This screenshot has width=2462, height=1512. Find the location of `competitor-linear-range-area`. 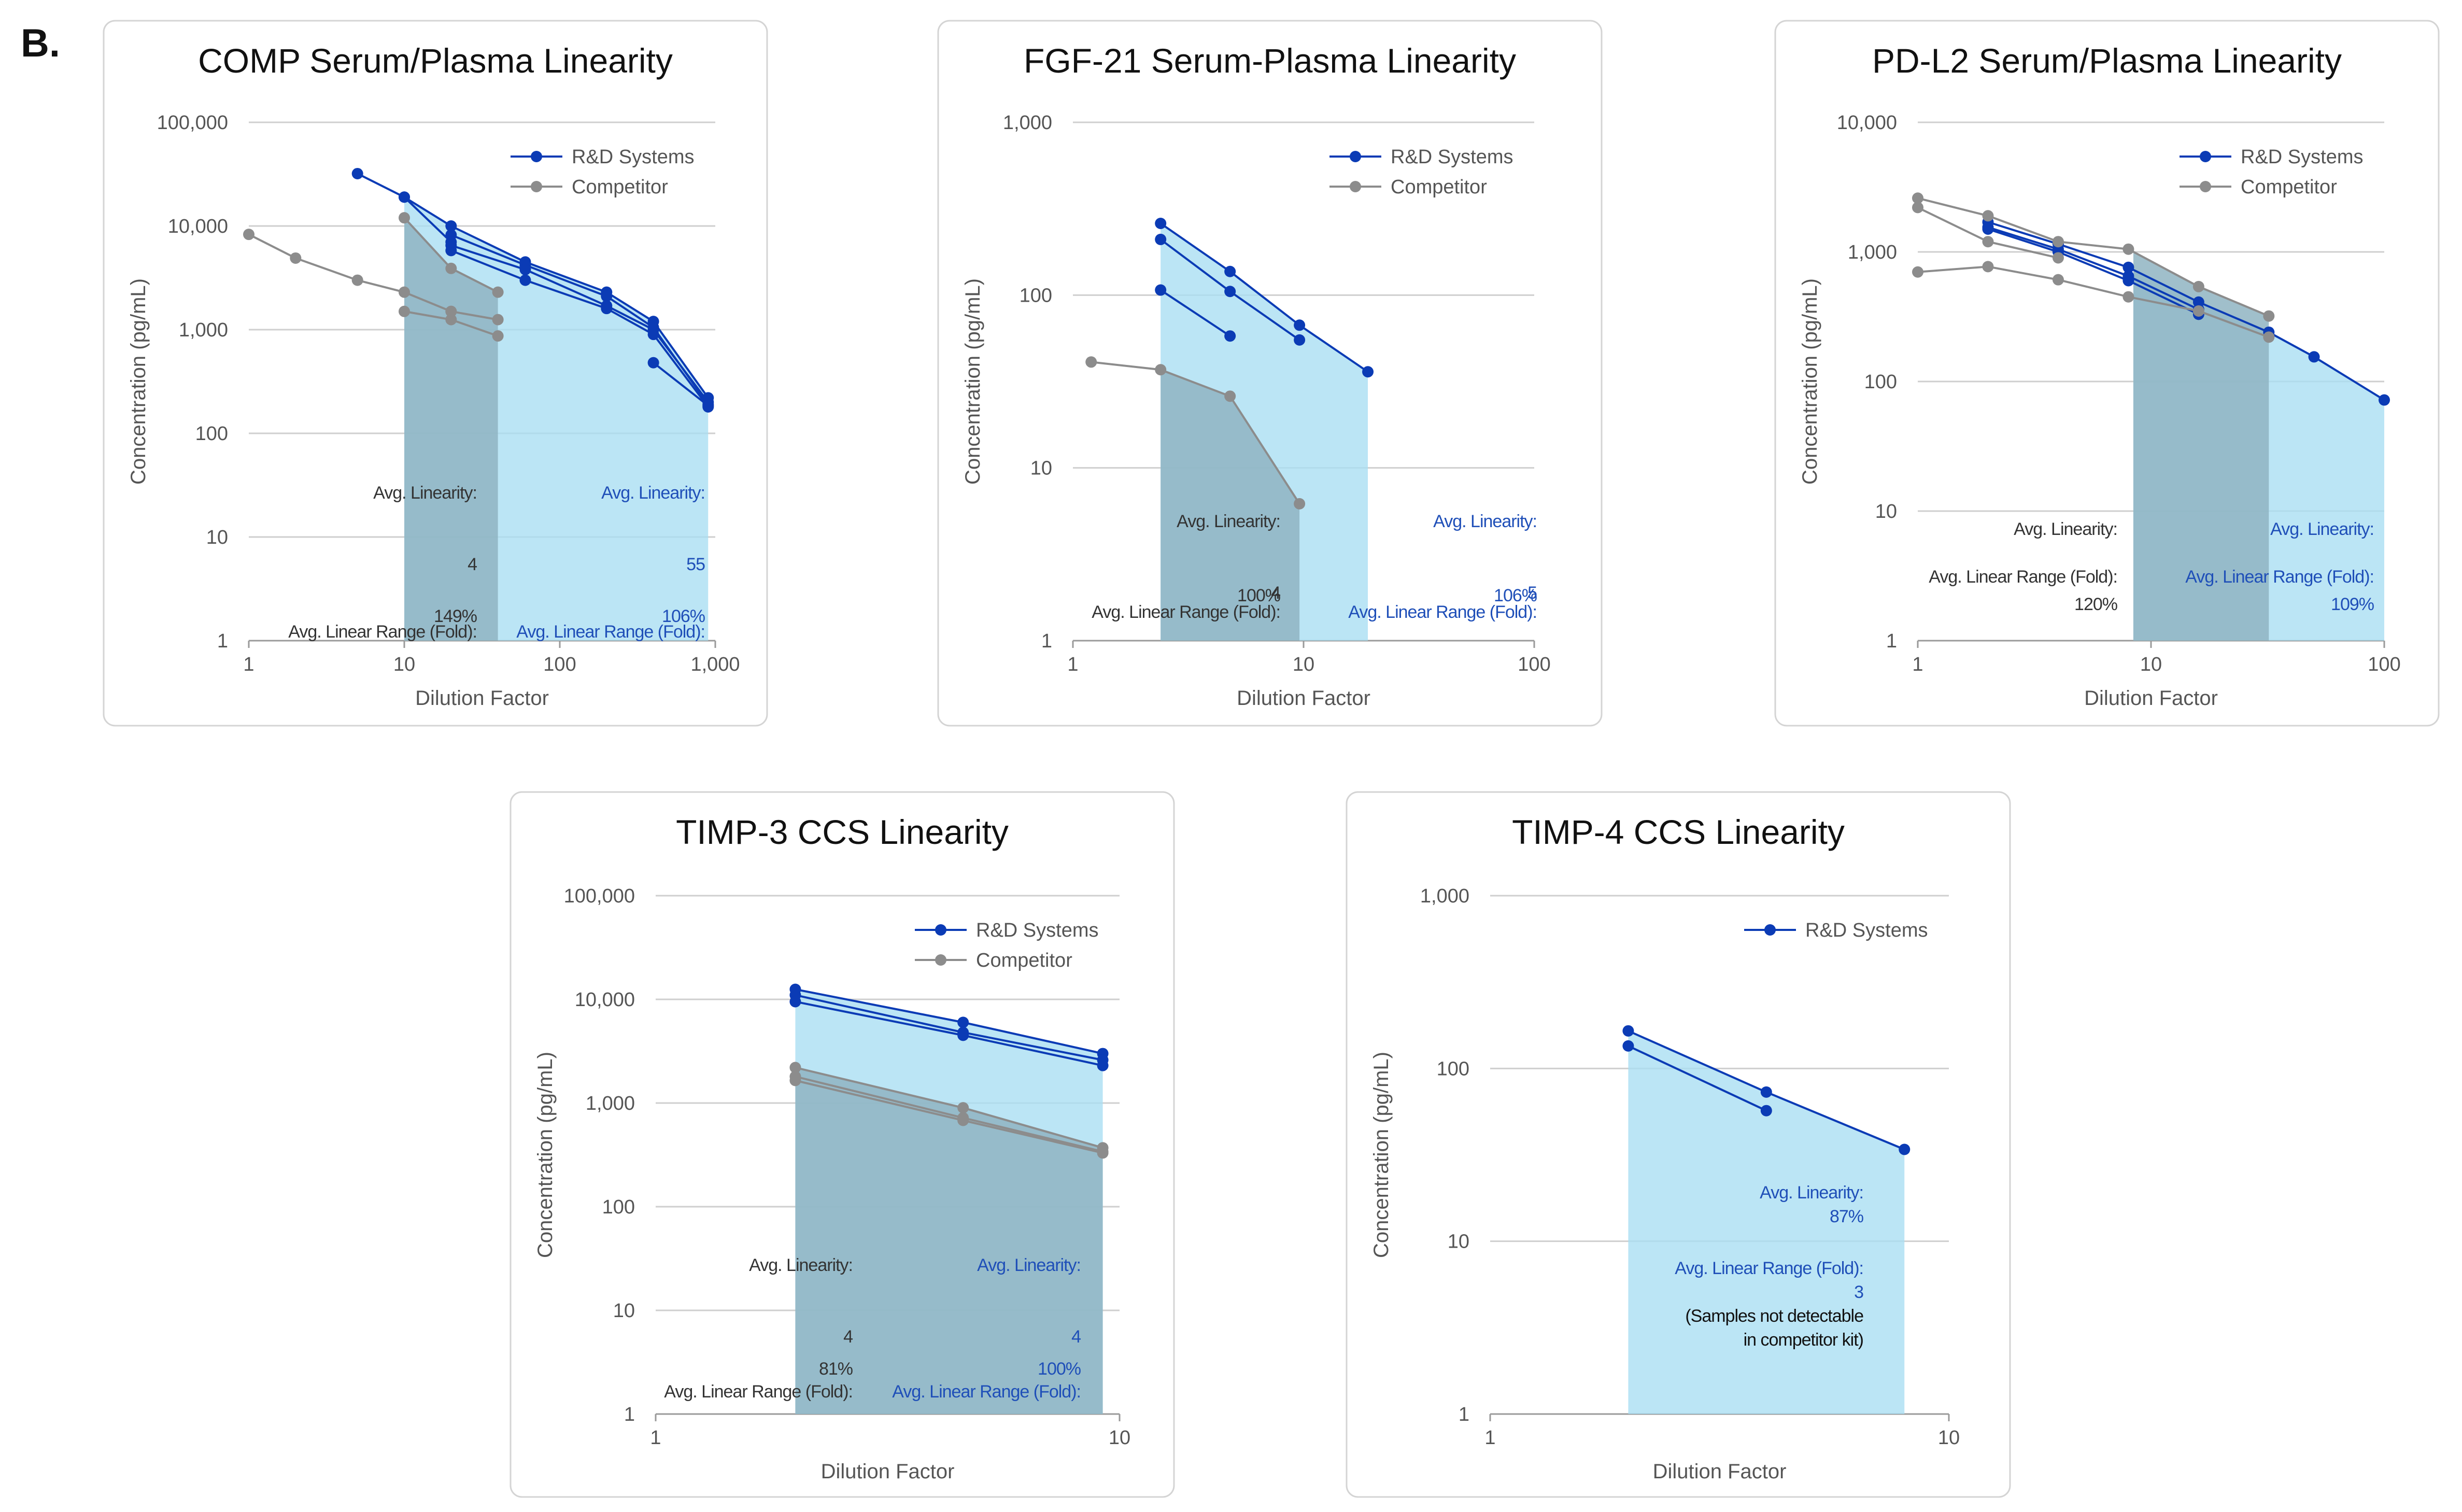

competitor-linear-range-area is located at coordinates (949, 1240).